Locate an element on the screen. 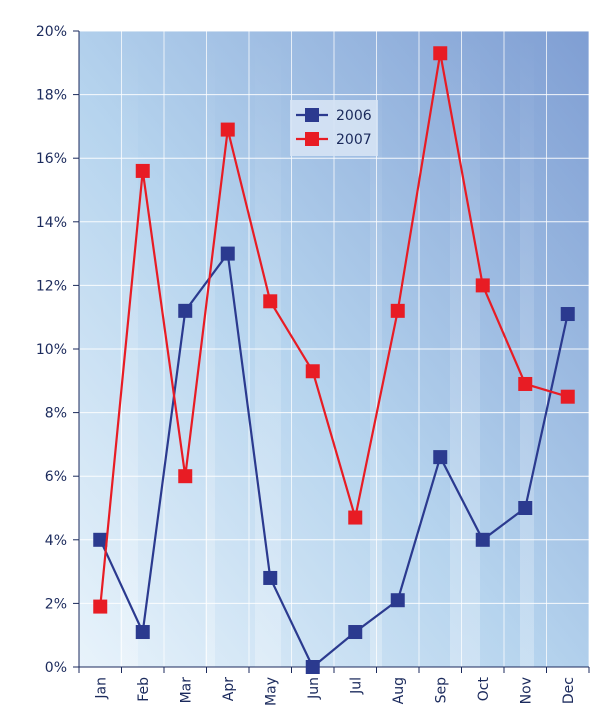 The width and height of the screenshot is (610, 726). x-tick-label: Sep is located at coordinates (441, 690).